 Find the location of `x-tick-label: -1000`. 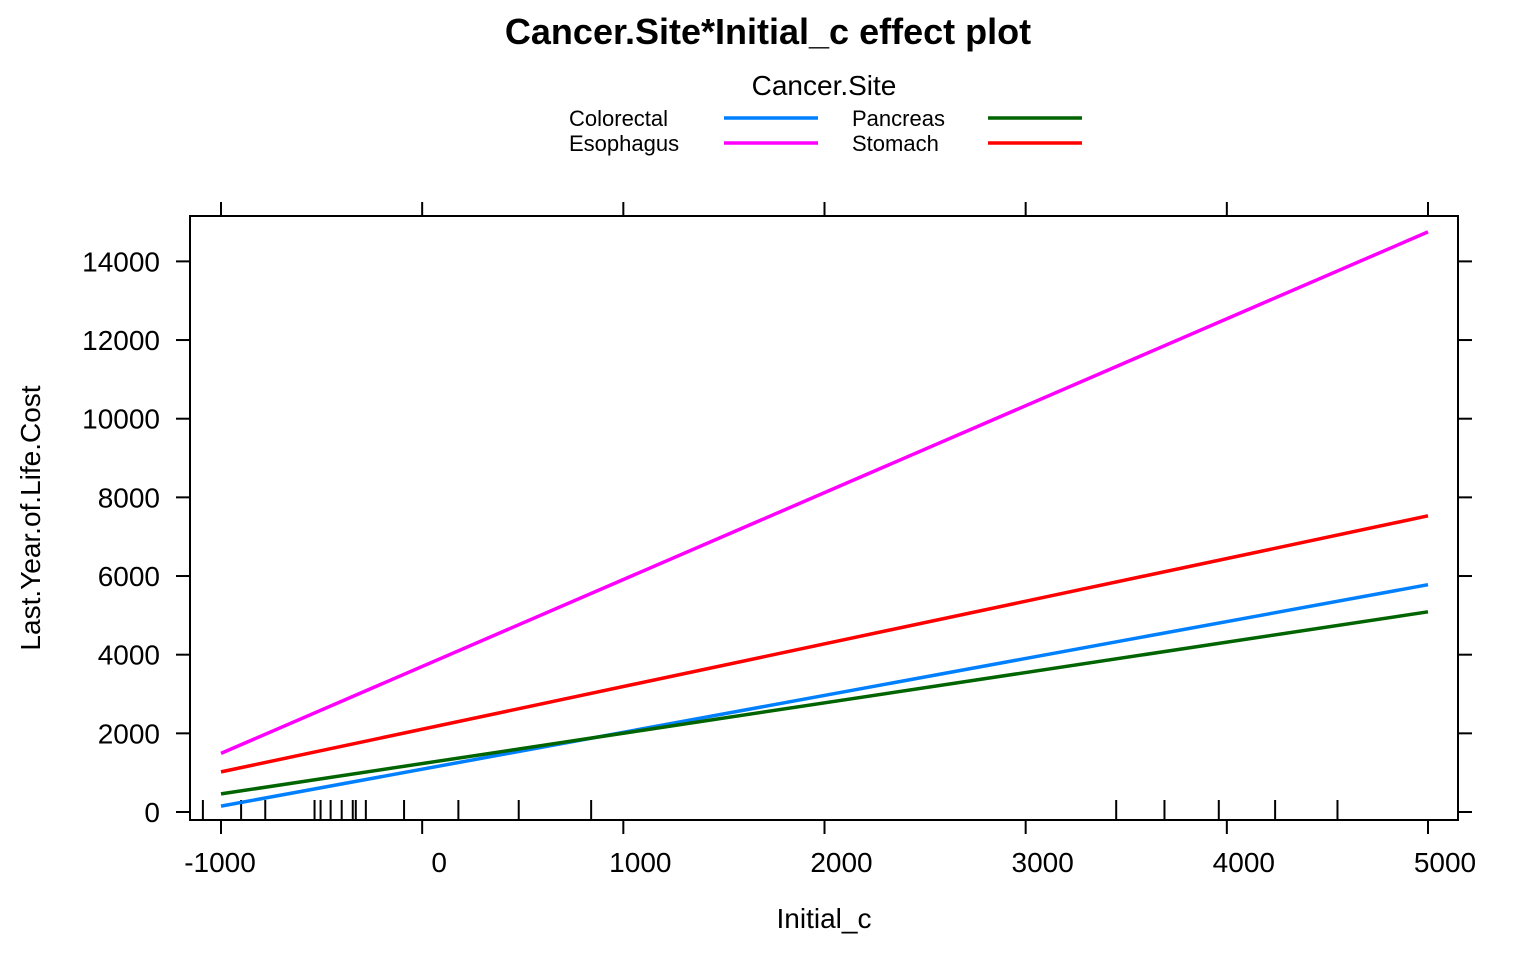

x-tick-label: -1000 is located at coordinates (220, 862).